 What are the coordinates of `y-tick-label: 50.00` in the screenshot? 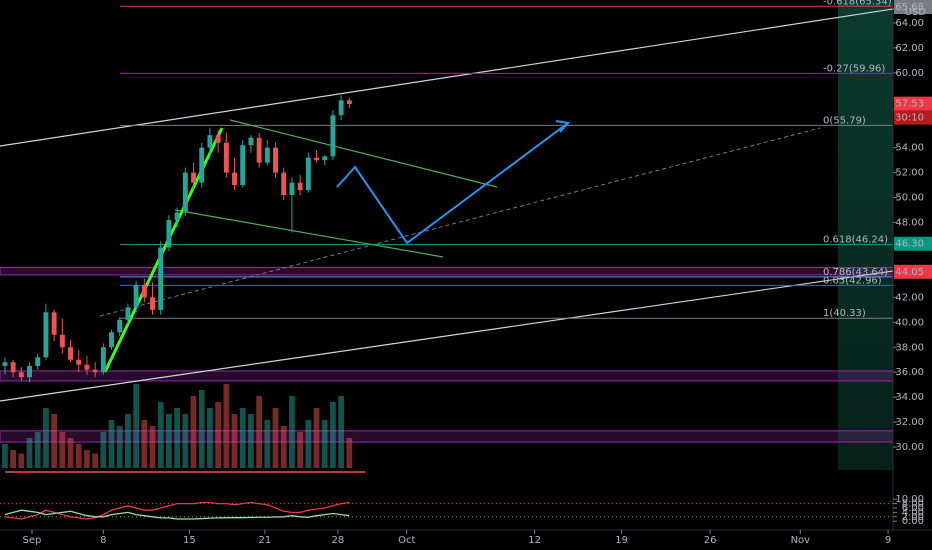 It's located at (909, 198).